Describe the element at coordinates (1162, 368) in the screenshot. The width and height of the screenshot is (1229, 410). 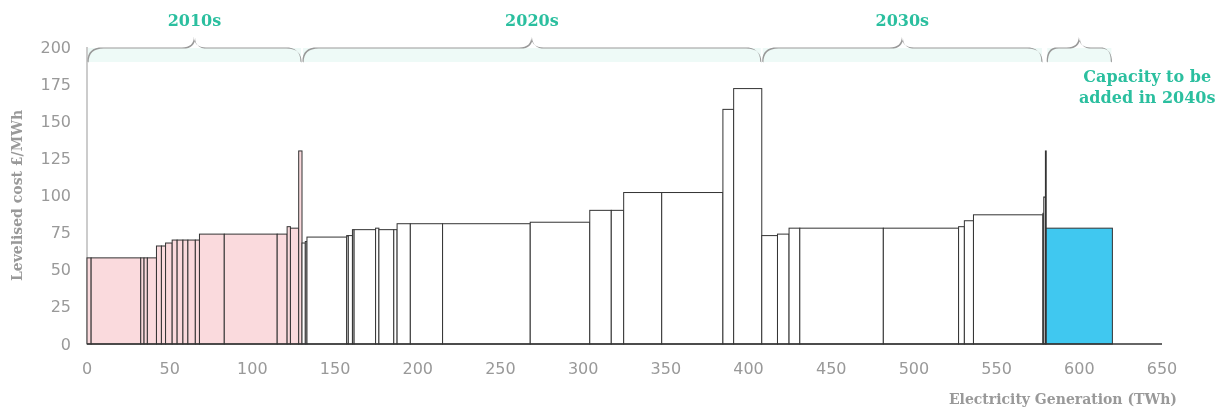
I see `x-tick-label: 650` at that location.